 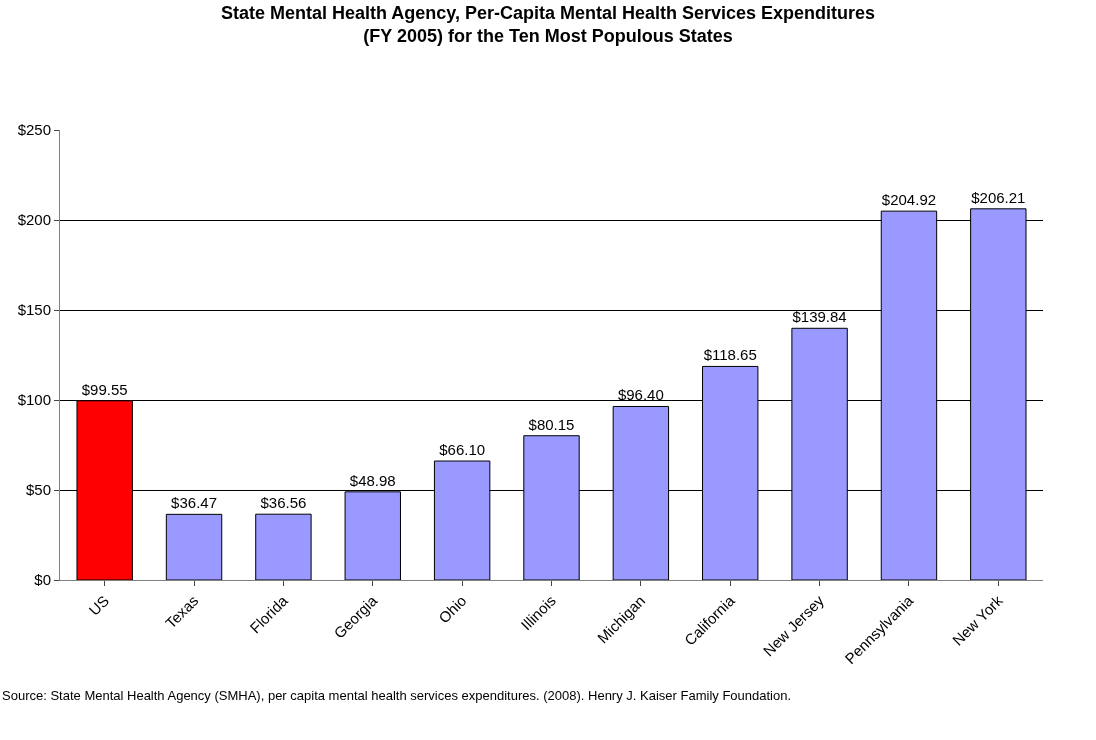 What do you see at coordinates (34, 310) in the screenshot?
I see `y-tick-label: $150` at bounding box center [34, 310].